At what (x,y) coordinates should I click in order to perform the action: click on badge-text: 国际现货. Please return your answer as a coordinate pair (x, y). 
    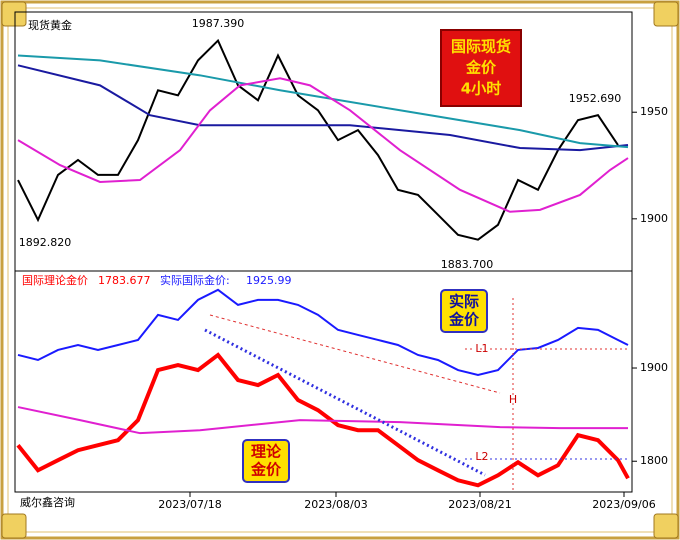
    Looking at the image, I should click on (481, 47).